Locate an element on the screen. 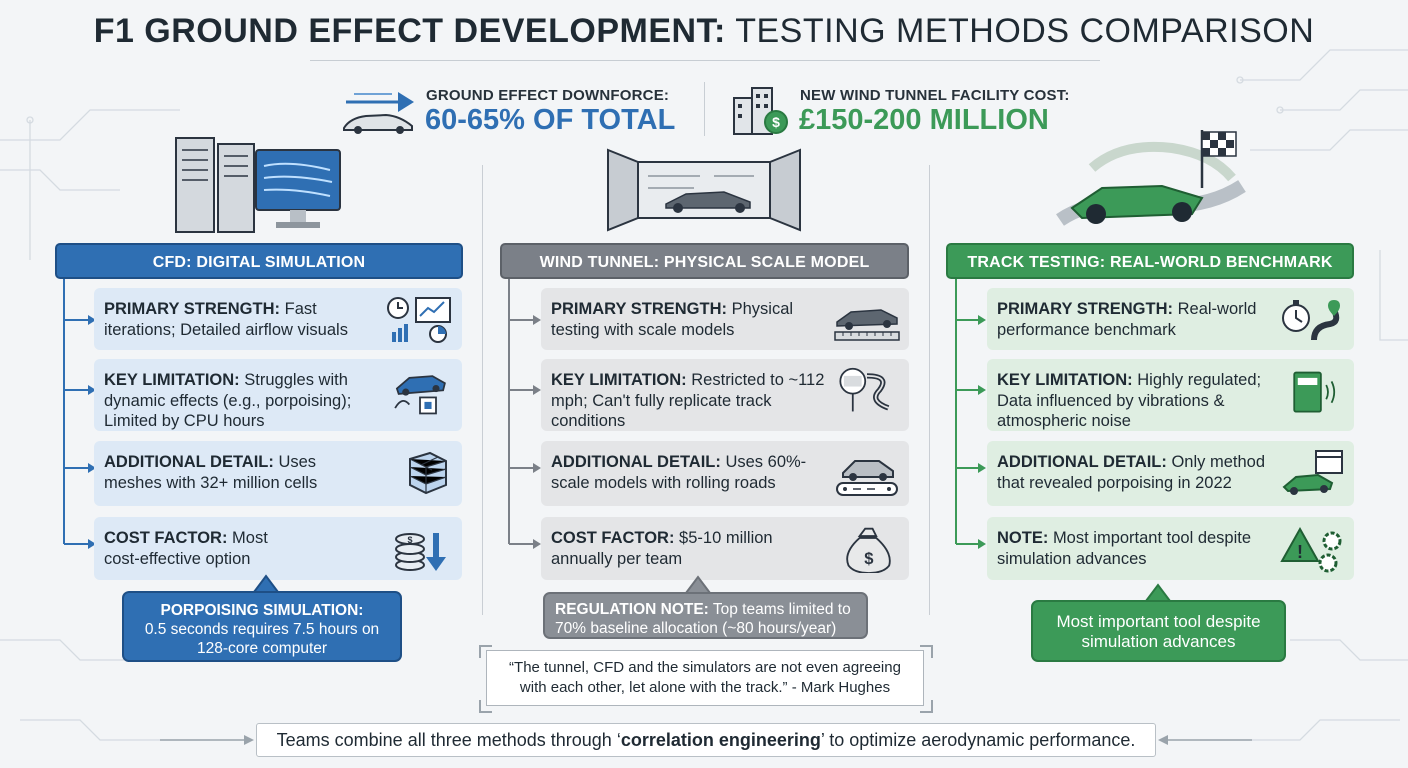  track-callout-pointer is located at coordinates (1158, 592).